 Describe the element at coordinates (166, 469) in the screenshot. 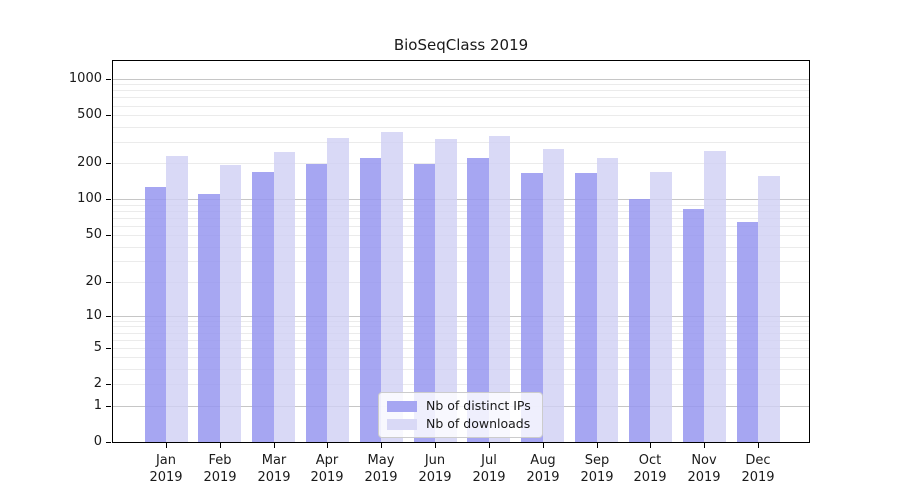

I see `x-tick-label: Jan 2019` at that location.